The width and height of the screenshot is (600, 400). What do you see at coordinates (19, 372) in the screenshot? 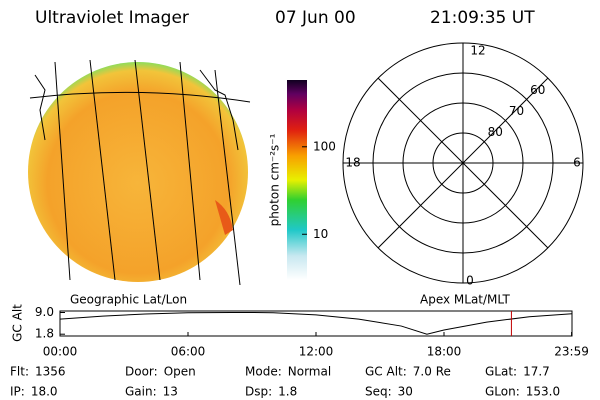
I see `status-label: Flt:` at bounding box center [19, 372].